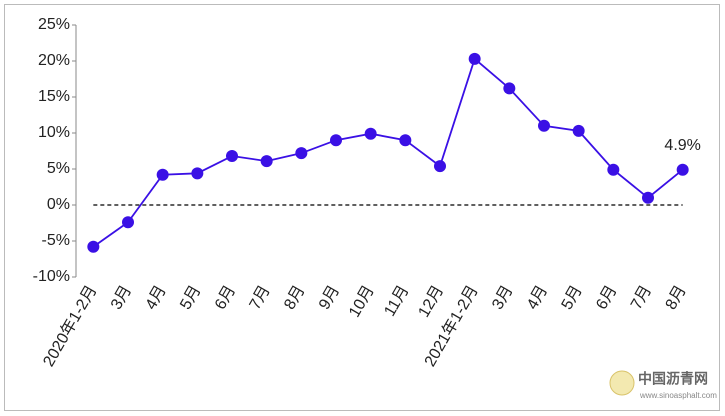 The image size is (725, 416). Describe the element at coordinates (622, 383) in the screenshot. I see `watermark-logo` at that location.